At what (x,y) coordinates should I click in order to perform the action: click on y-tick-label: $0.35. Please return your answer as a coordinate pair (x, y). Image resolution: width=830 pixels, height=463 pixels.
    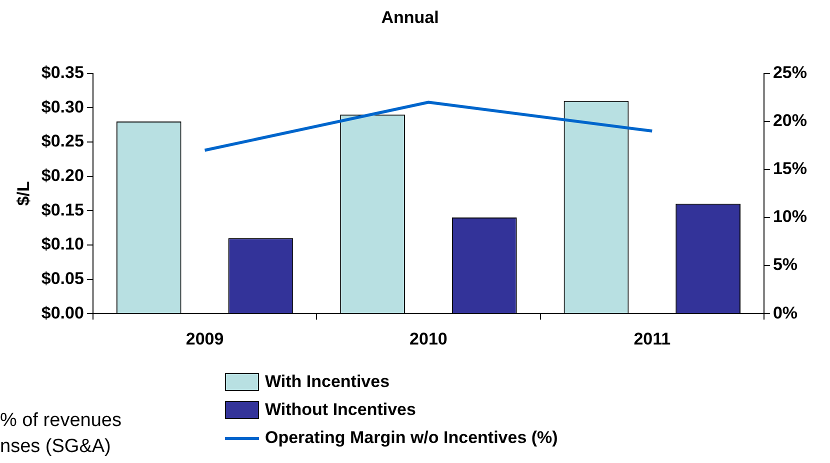
    Looking at the image, I should click on (62, 72).